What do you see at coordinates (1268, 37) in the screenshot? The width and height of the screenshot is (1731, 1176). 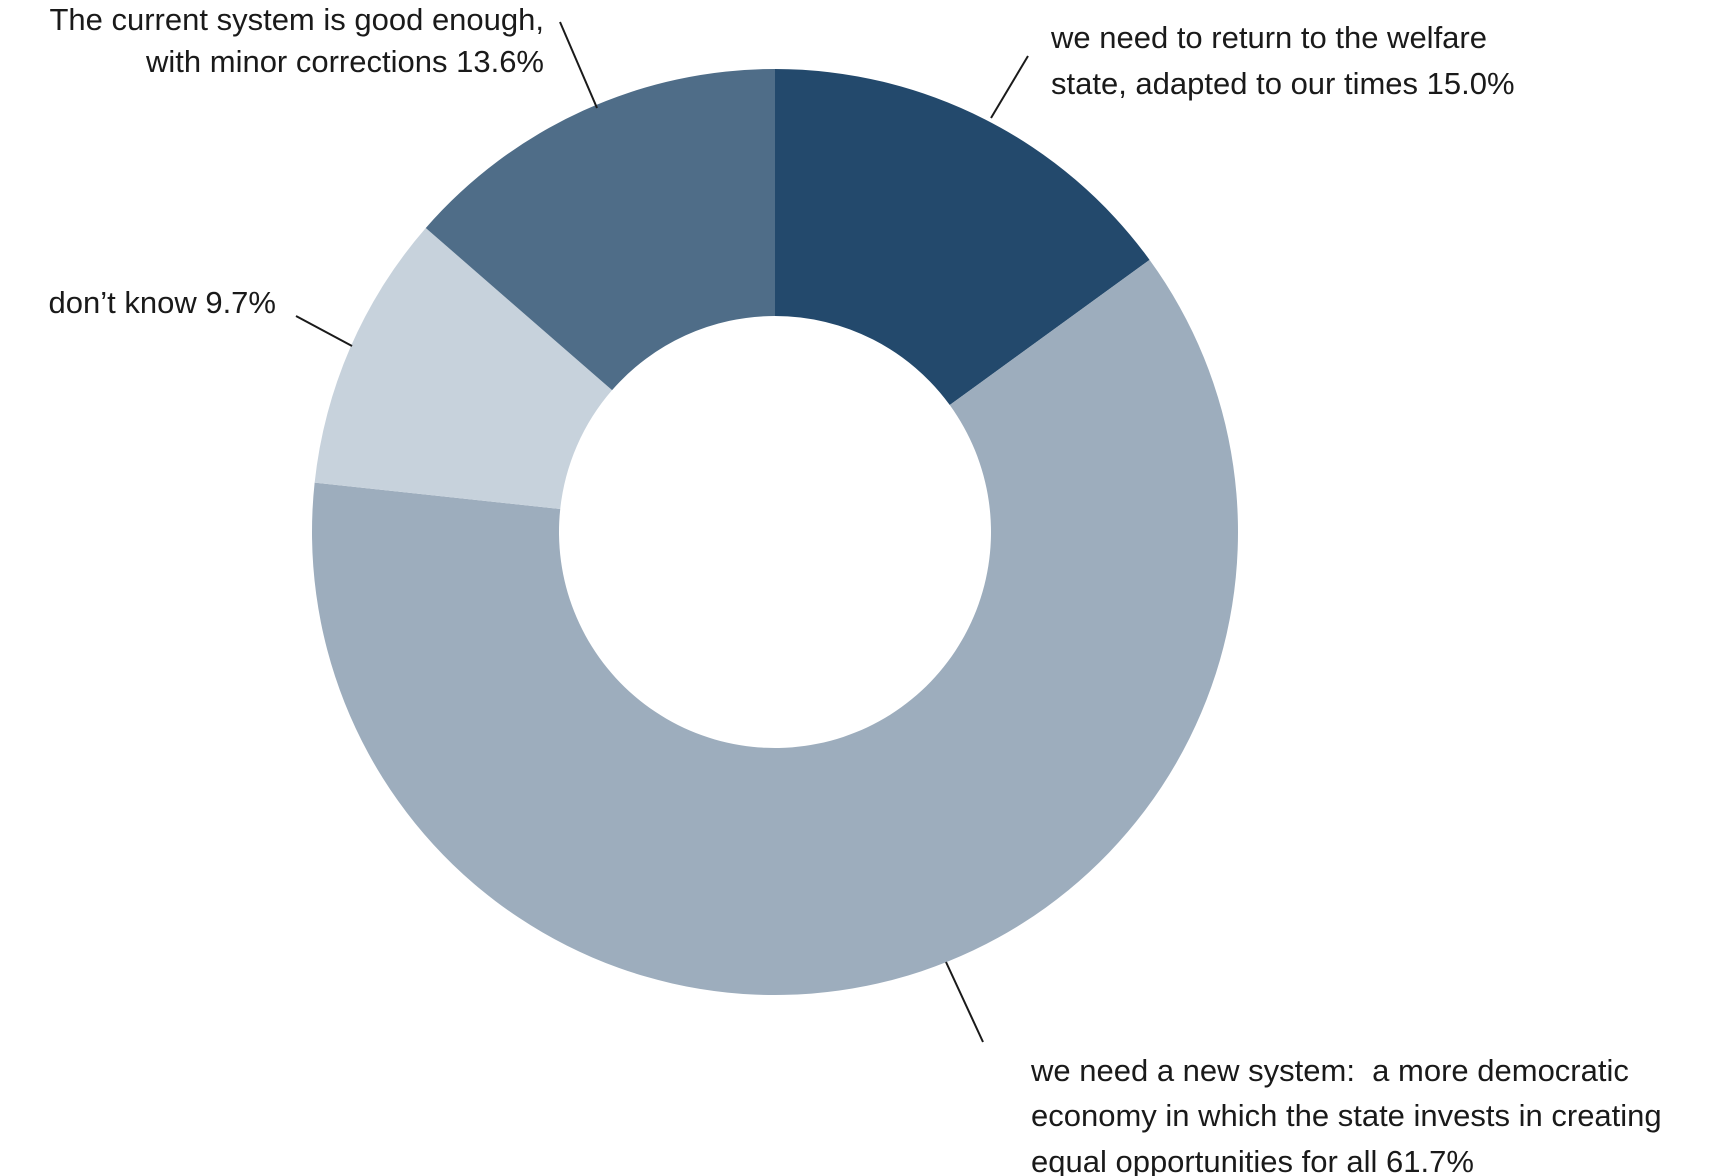 I see `slice-label-0-line-0: we need to return to the welfare` at bounding box center [1268, 37].